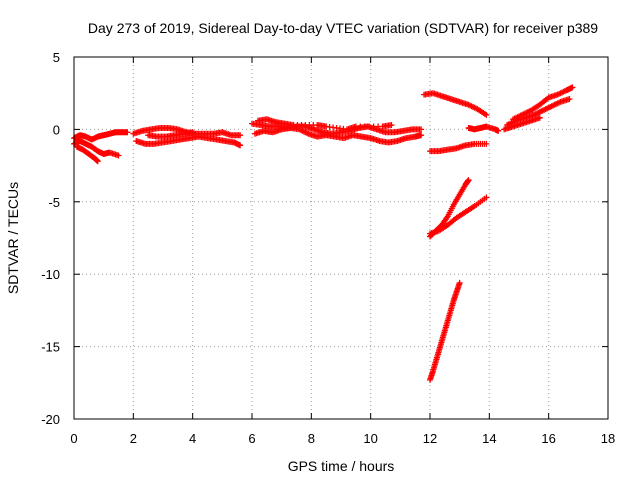 The width and height of the screenshot is (640, 480). Describe the element at coordinates (133, 438) in the screenshot. I see `x-tick-label: 2` at that location.